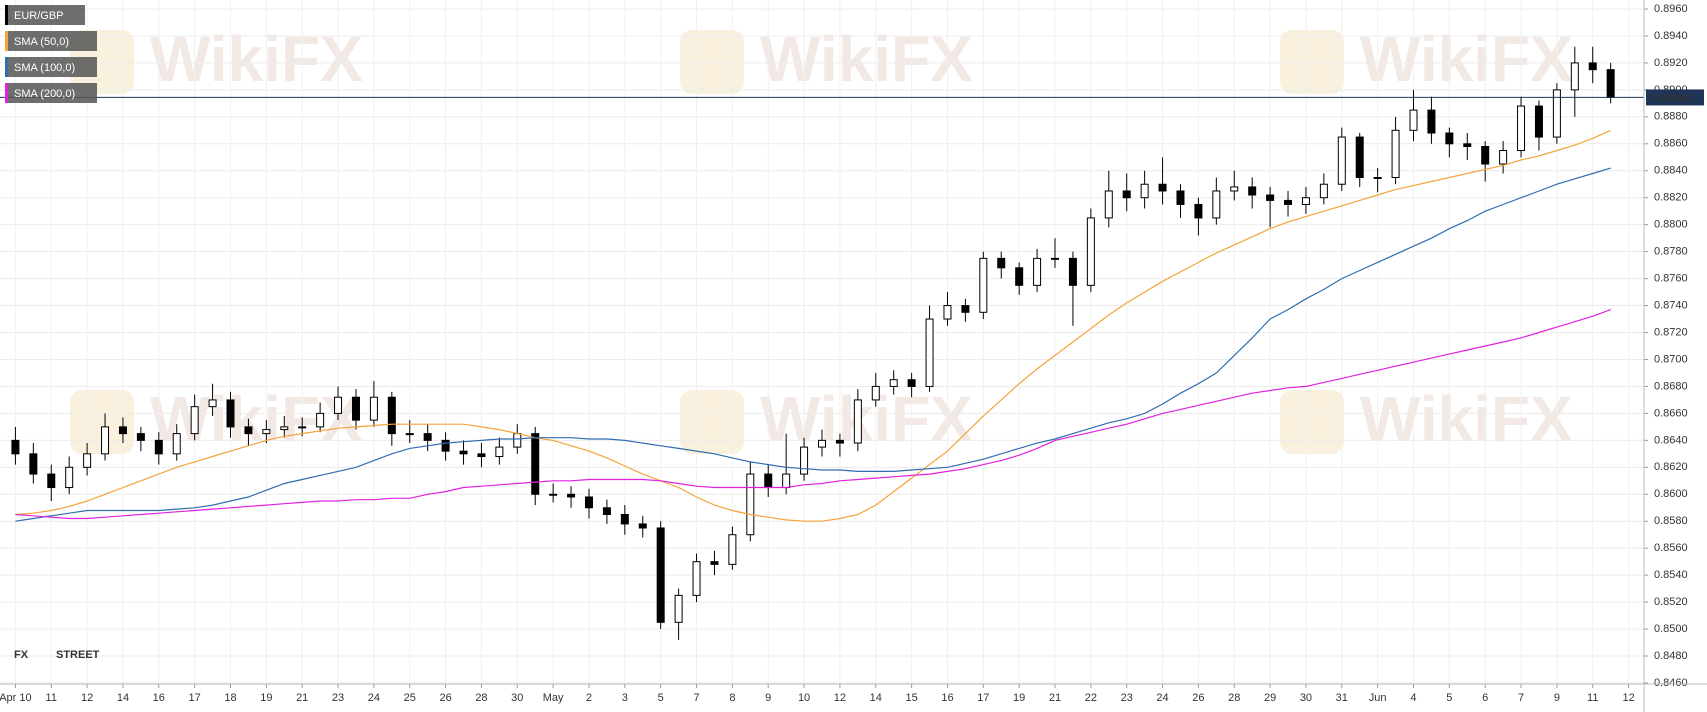 The image size is (1707, 712). What do you see at coordinates (1378, 698) in the screenshot?
I see `x-tick-label: Jun` at bounding box center [1378, 698].